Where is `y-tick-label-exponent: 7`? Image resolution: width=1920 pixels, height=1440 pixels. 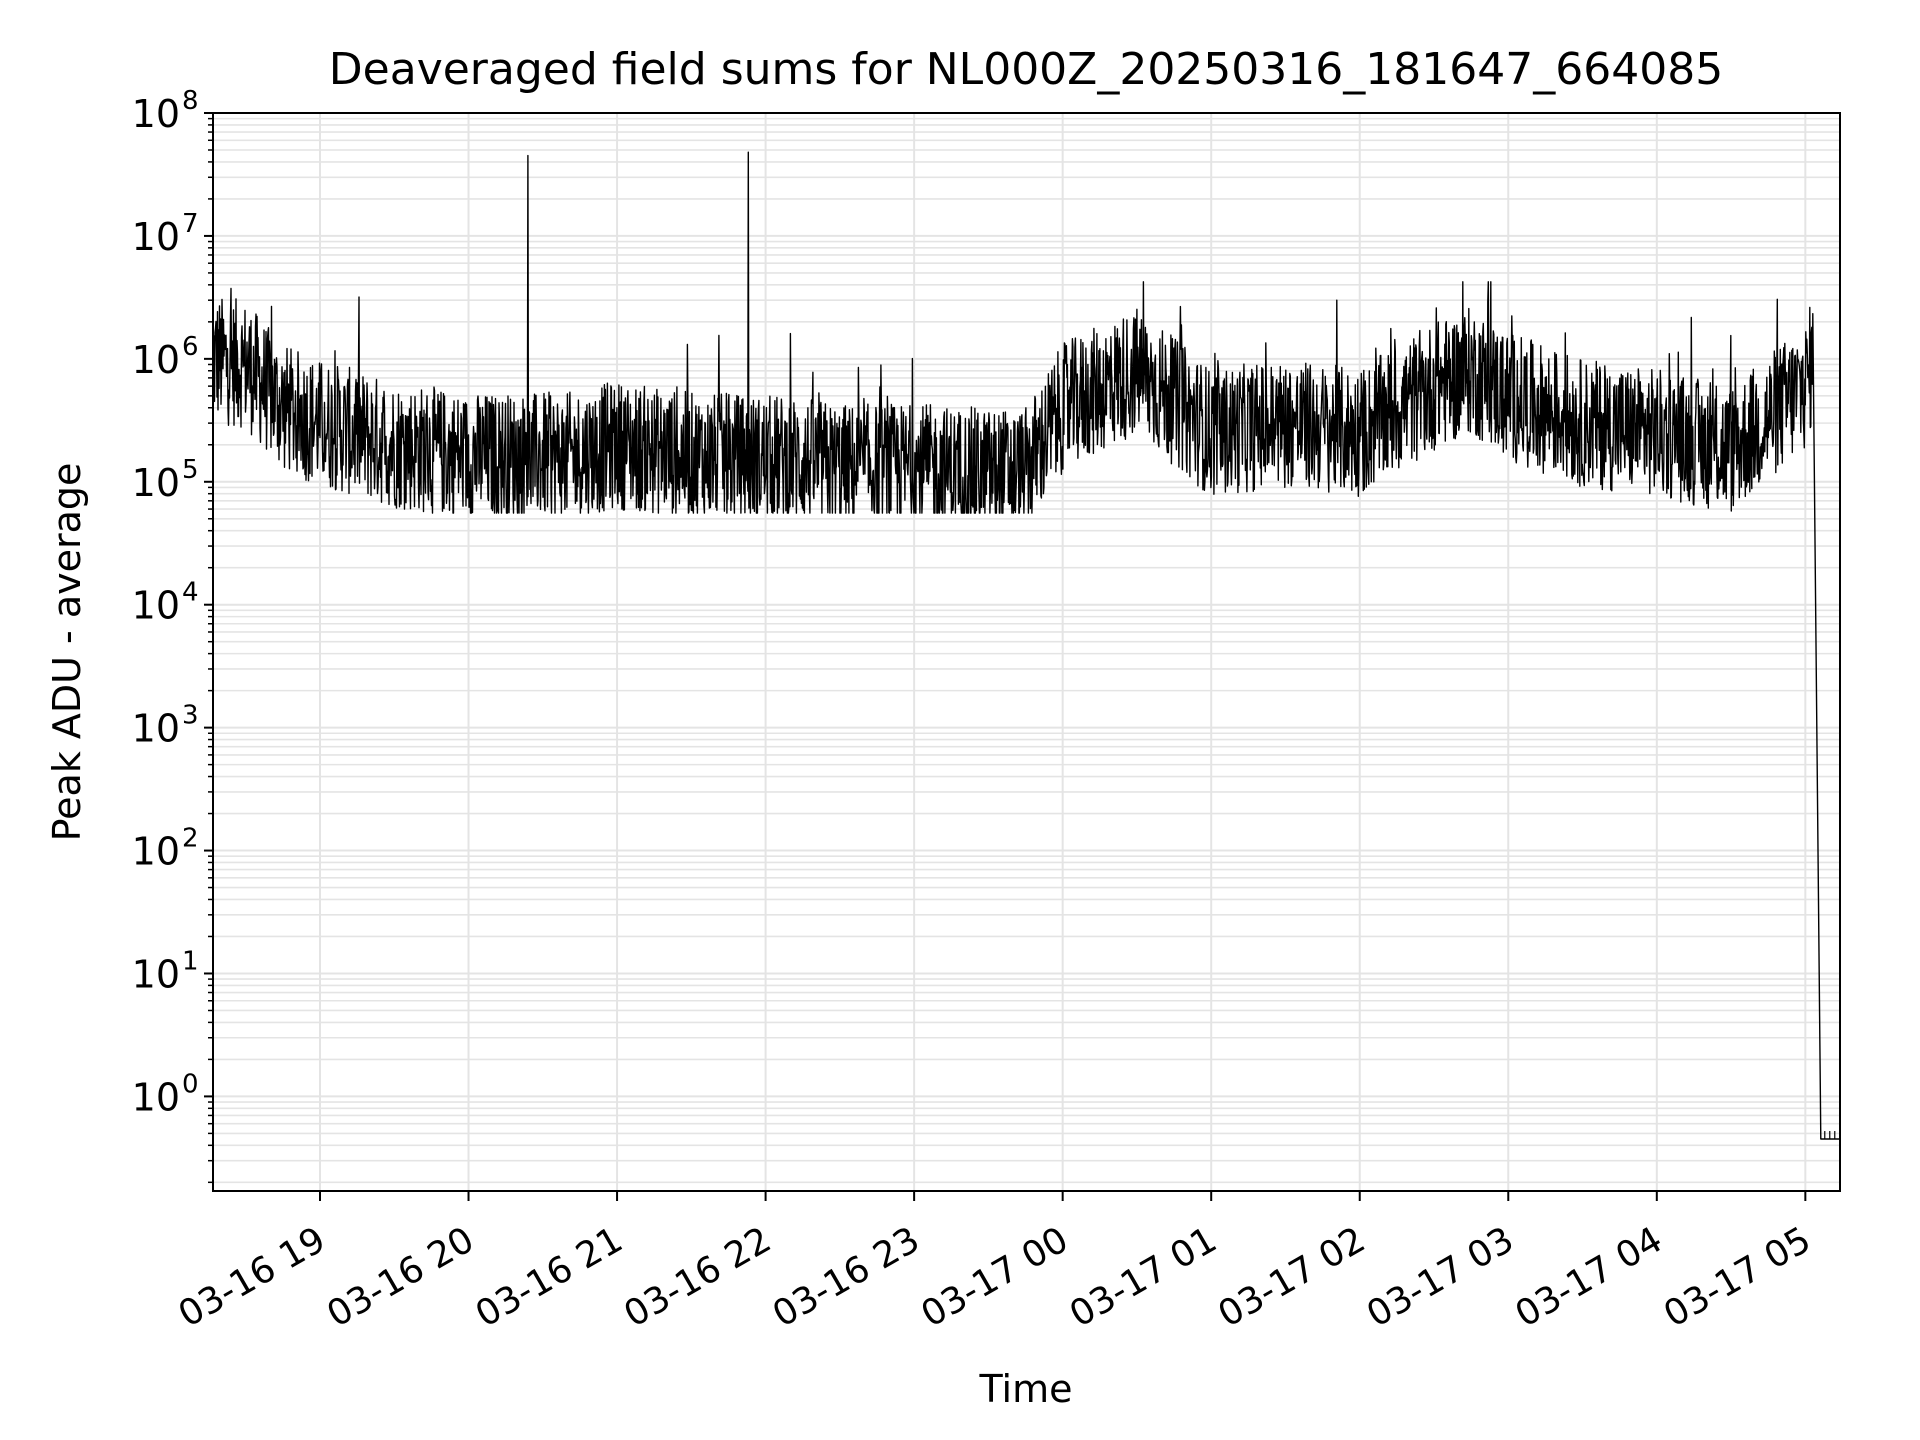 y-tick-label-exponent: 7 is located at coordinates (190, 224).